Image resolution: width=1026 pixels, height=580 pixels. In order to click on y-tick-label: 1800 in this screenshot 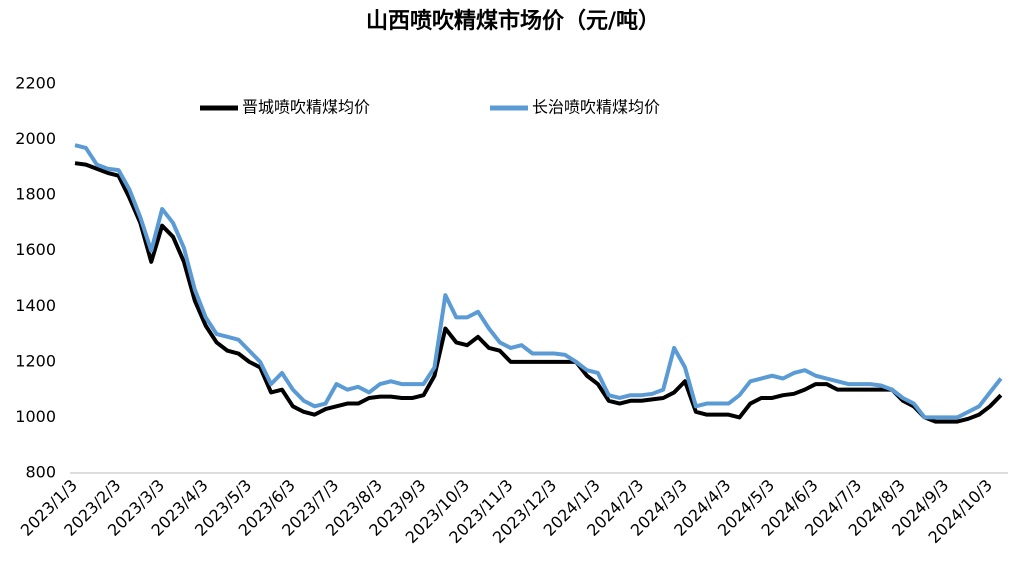, I will do `click(35, 194)`.